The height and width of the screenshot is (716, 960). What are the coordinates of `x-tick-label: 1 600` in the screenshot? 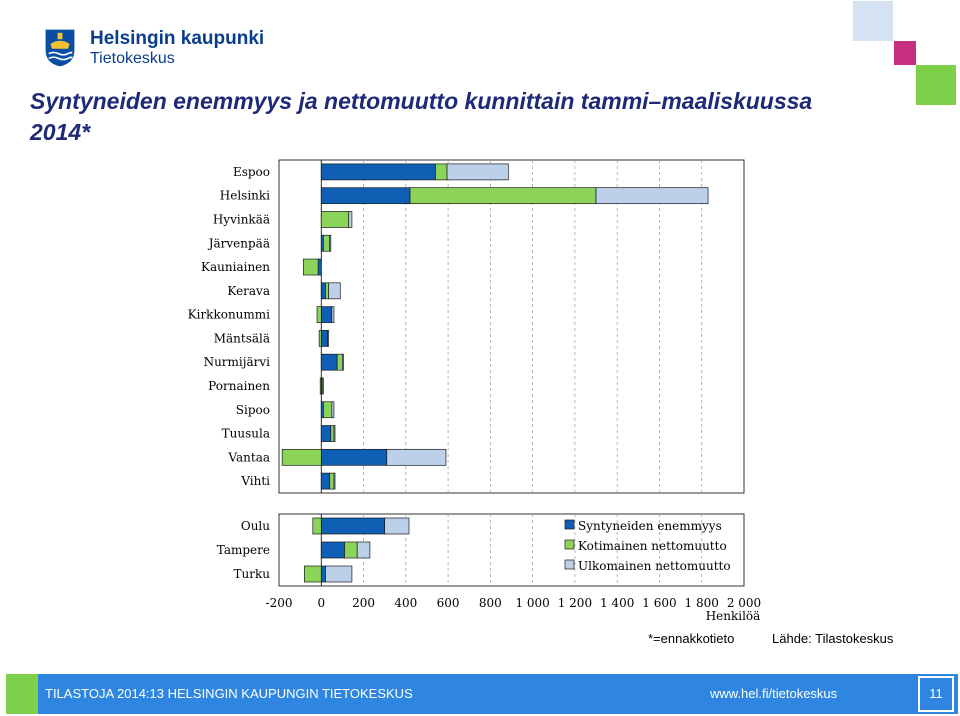 It's located at (659, 603).